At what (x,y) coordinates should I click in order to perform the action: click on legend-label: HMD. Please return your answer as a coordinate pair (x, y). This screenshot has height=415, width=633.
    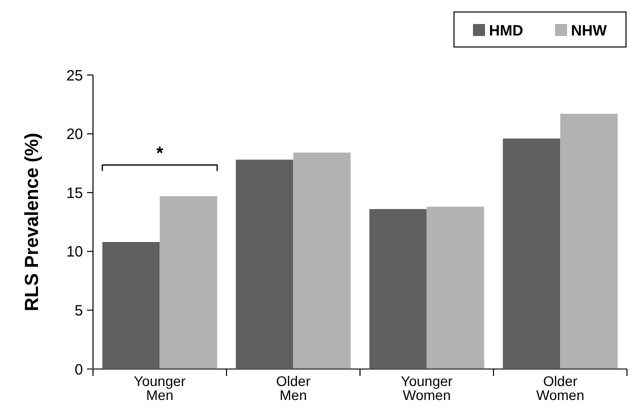
    Looking at the image, I should click on (506, 31).